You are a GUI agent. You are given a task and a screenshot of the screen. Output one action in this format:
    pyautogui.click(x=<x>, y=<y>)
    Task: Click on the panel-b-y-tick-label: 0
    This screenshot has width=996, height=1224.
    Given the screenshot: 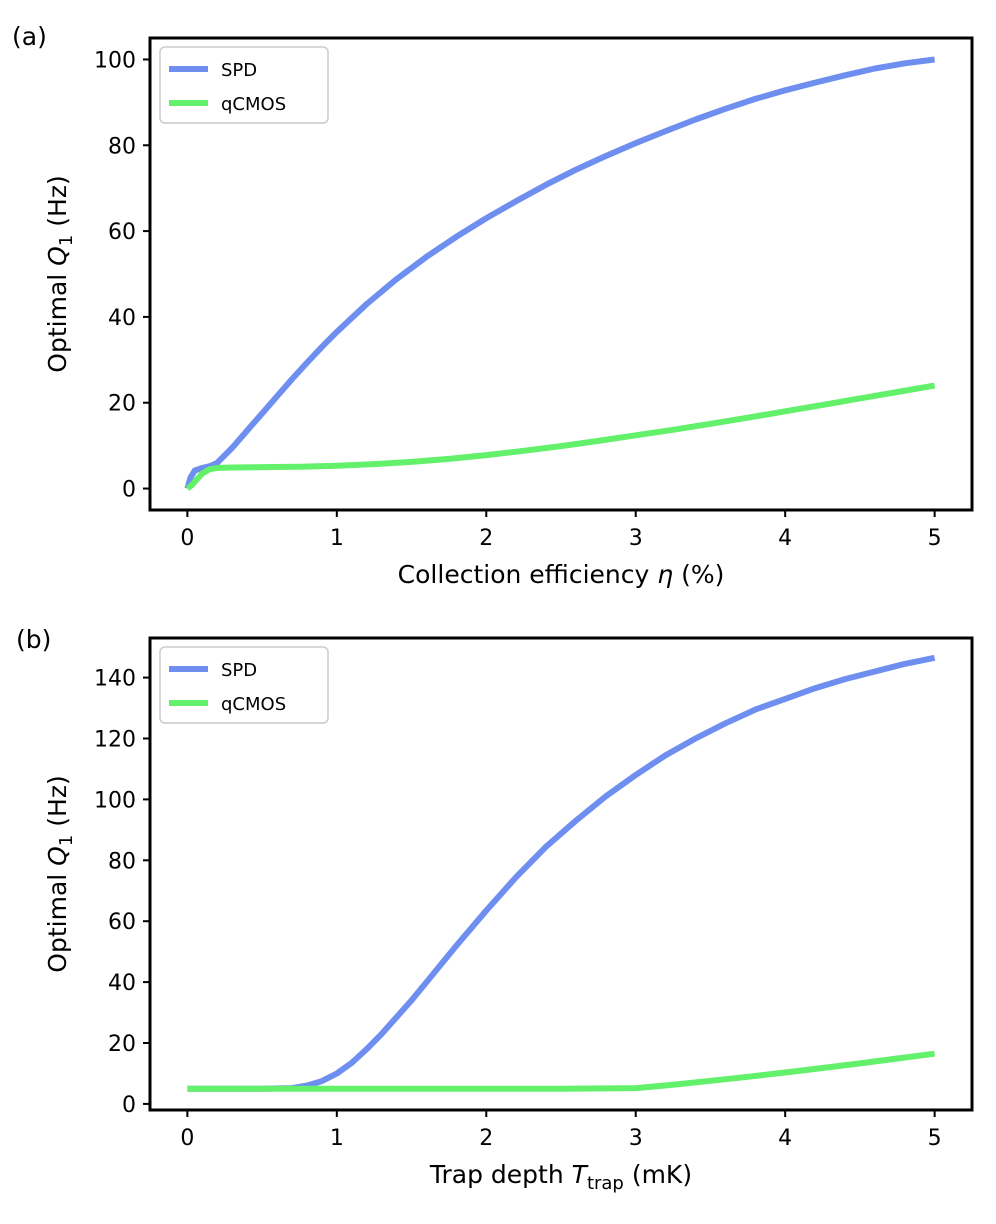 What is the action you would take?
    pyautogui.click(x=129, y=1105)
    